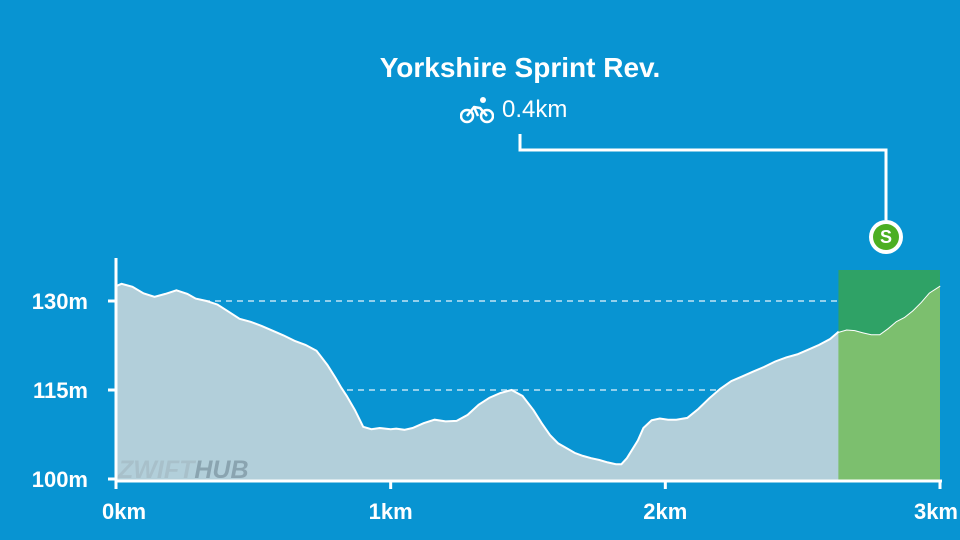  Describe the element at coordinates (665, 511) in the screenshot. I see `x-tick-label: 2km` at that location.